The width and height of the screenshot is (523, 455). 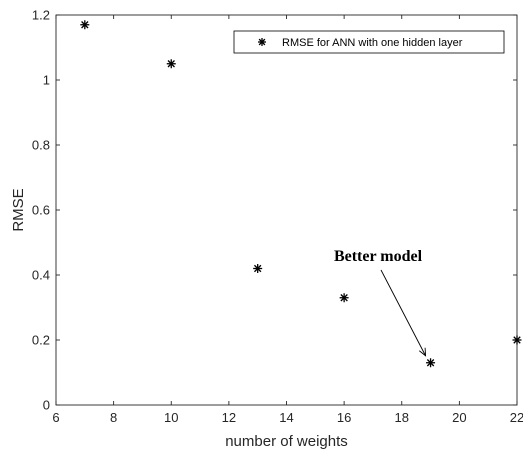 What do you see at coordinates (286, 441) in the screenshot?
I see `x-axis-label: number of weights` at bounding box center [286, 441].